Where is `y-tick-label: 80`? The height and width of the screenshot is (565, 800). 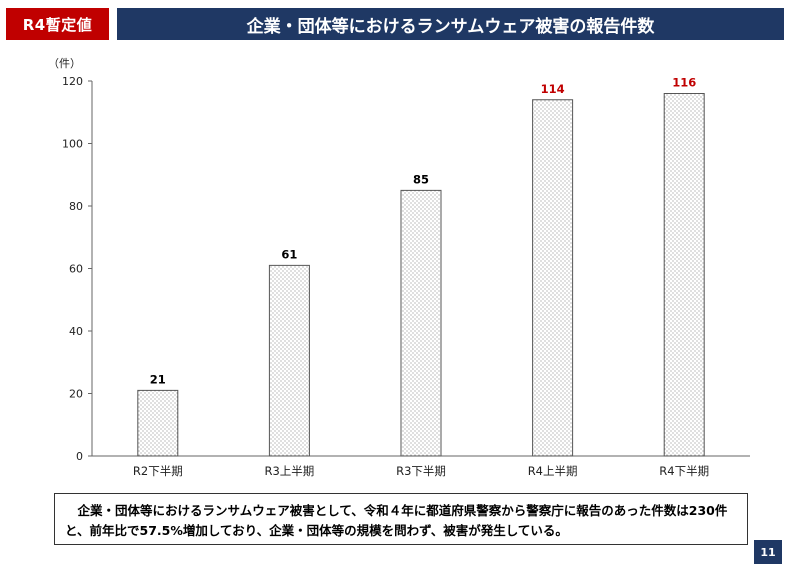
y-tick-label: 80 is located at coordinates (76, 206).